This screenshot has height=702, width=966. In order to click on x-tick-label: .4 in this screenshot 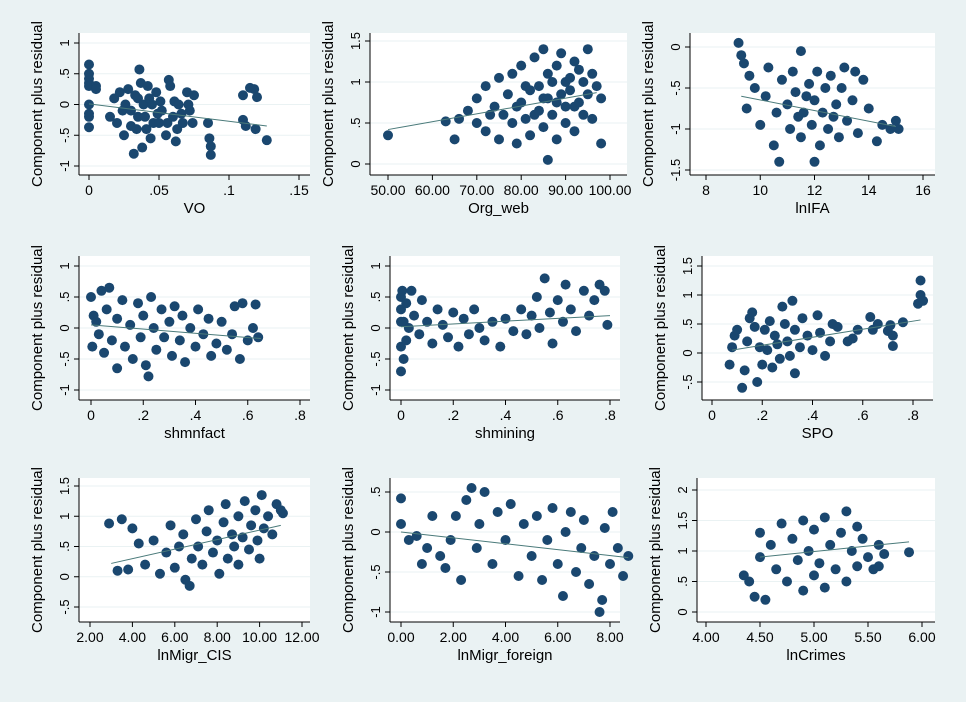, I will do `click(196, 415)`.